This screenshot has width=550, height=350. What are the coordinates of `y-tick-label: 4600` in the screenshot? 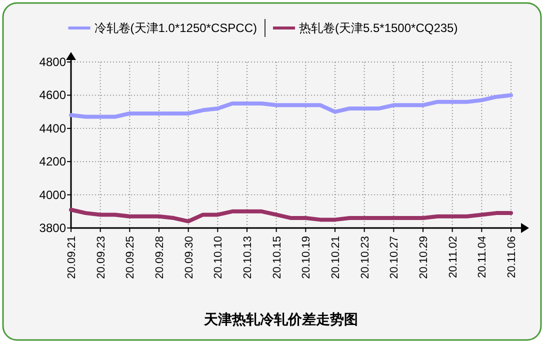 It's located at (52, 95).